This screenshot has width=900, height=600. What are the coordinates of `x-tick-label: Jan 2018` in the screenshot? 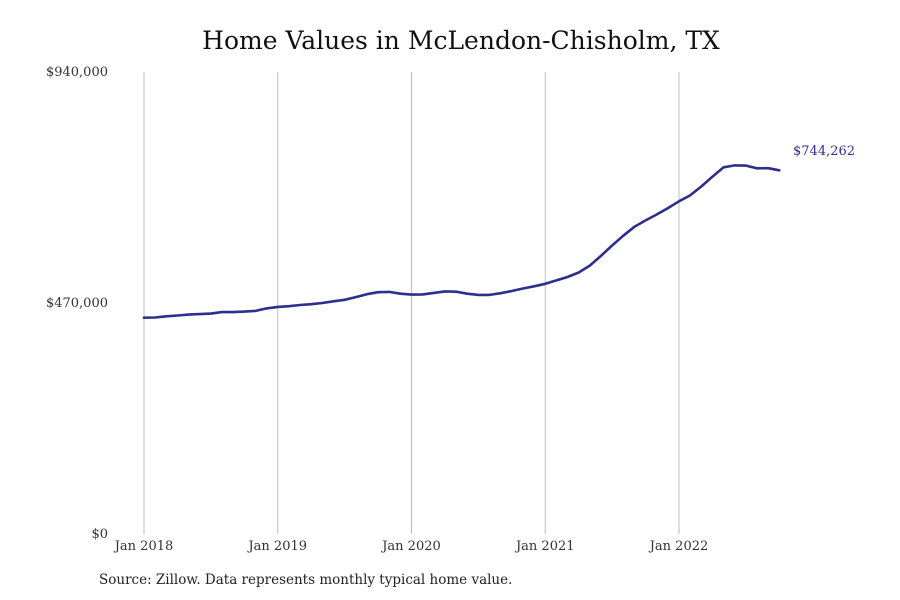 It's located at (143, 546).